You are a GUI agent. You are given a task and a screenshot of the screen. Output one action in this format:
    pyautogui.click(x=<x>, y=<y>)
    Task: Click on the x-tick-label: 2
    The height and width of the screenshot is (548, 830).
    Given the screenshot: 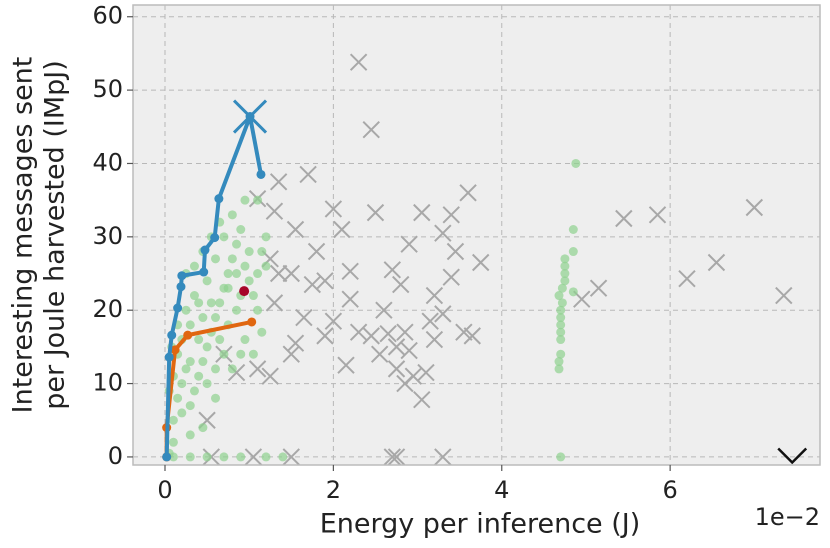 What is the action you would take?
    pyautogui.click(x=333, y=490)
    